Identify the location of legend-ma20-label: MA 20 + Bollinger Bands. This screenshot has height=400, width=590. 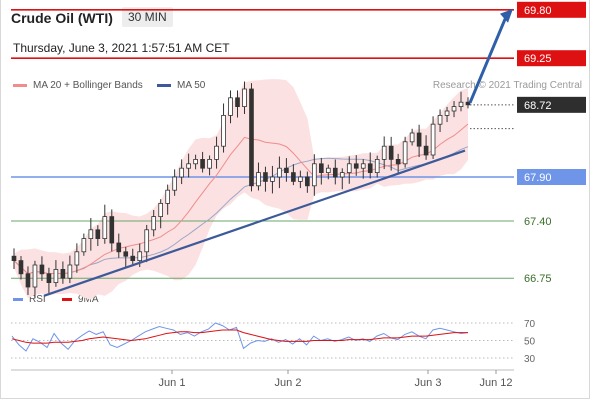
(88, 85).